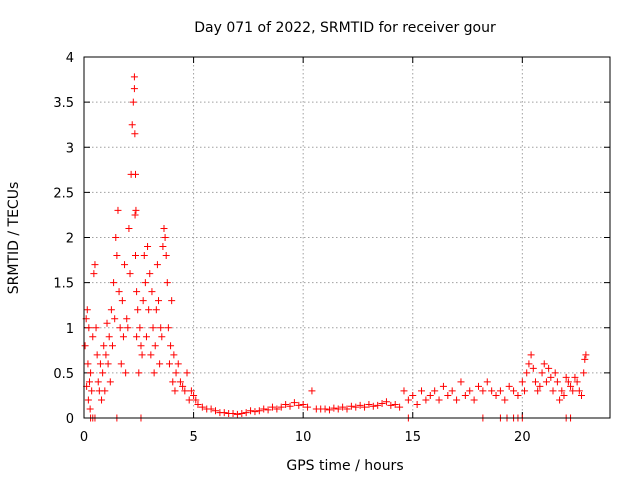 The image size is (640, 480). Describe the element at coordinates (70, 419) in the screenshot. I see `y-tick-label: 0` at that location.